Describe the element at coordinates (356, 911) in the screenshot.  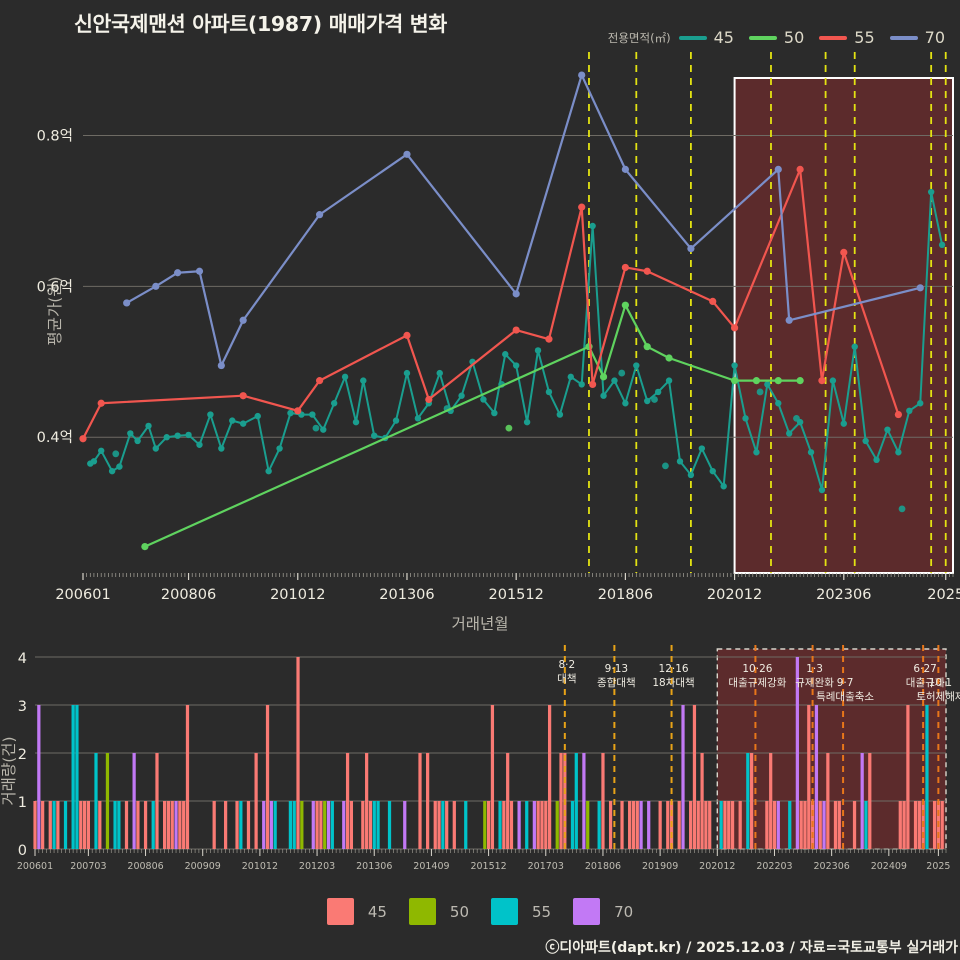
I see `vlegend-item-45: 45` at that location.